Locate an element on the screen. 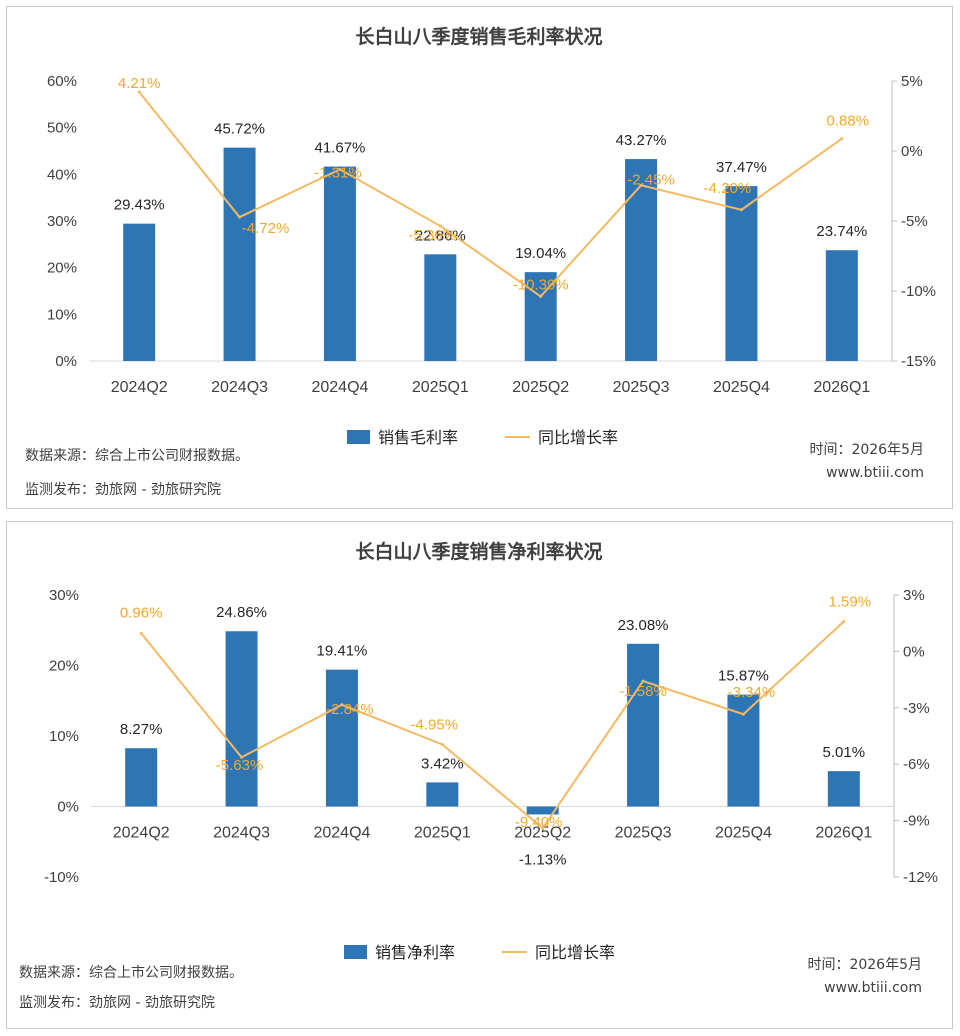 The width and height of the screenshot is (960, 1036). bar-value-label: -1.13% is located at coordinates (543, 859).